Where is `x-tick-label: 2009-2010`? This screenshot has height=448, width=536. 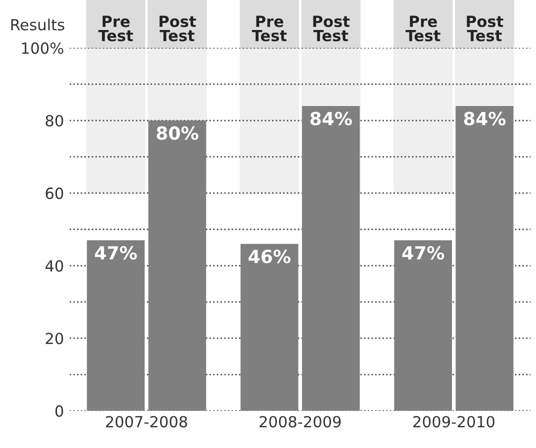
x-tick-label: 2009-2010 is located at coordinates (453, 422).